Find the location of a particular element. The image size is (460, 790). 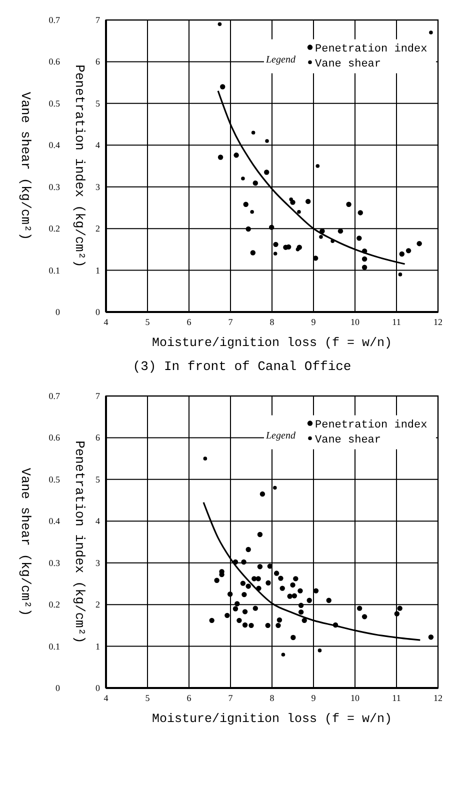

x-tick-label: 4 is located at coordinates (106, 322).